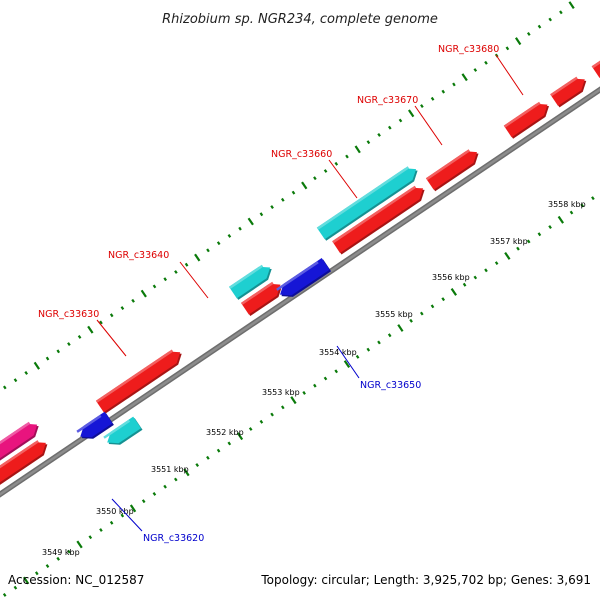 This screenshot has height=600, width=600. Describe the element at coordinates (567, 204) in the screenshot. I see `tick-label: 3558 kbp` at that location.